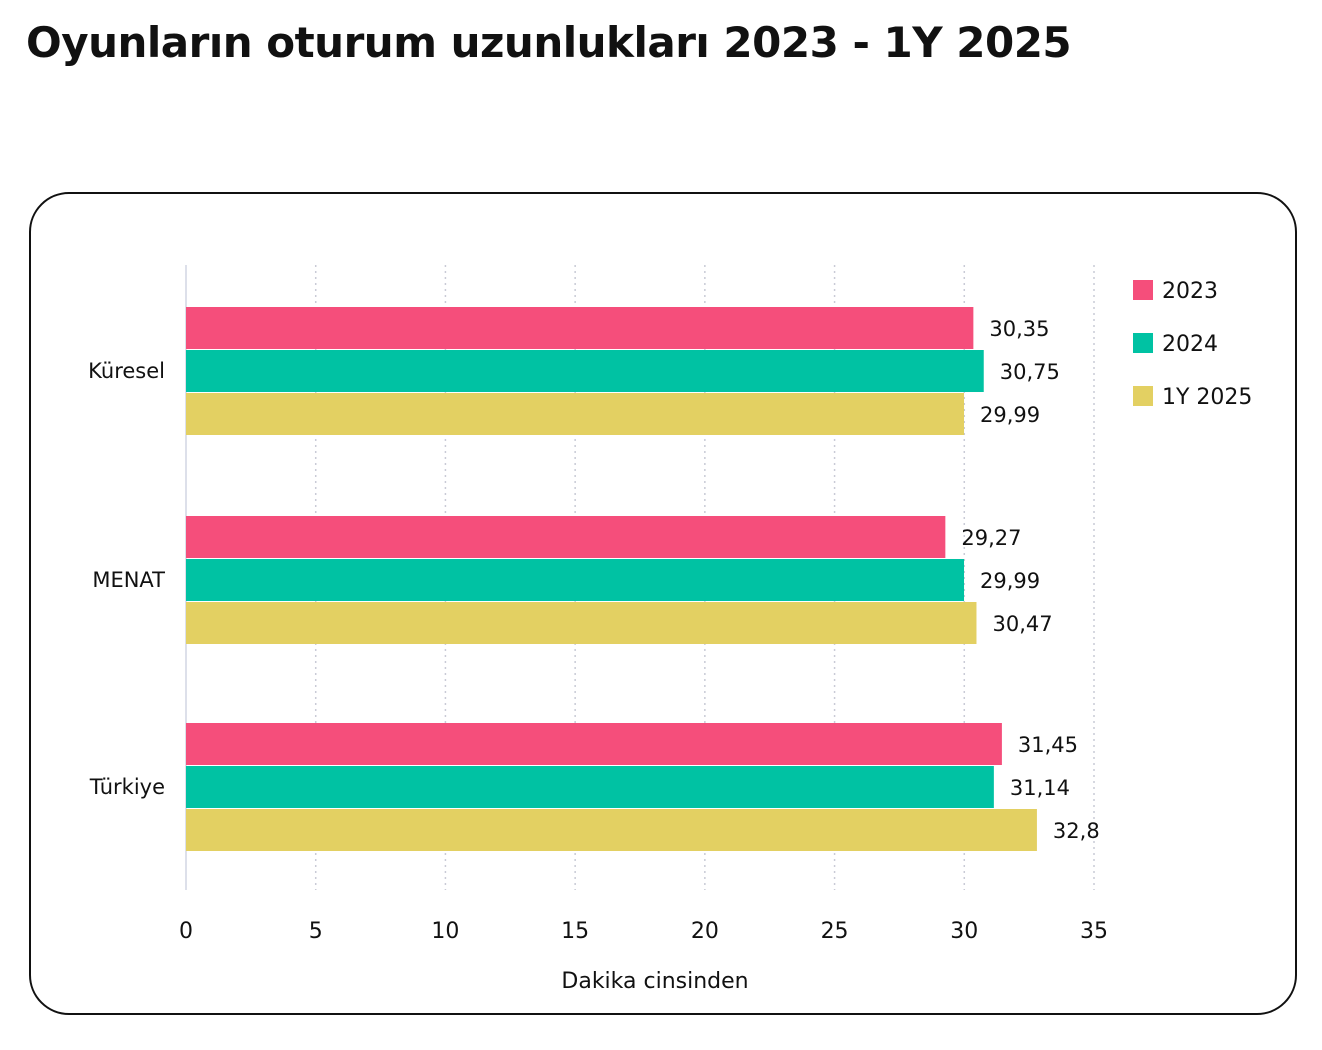 This screenshot has height=1050, width=1322. I want to click on x-tick-label: 30, so click(964, 931).